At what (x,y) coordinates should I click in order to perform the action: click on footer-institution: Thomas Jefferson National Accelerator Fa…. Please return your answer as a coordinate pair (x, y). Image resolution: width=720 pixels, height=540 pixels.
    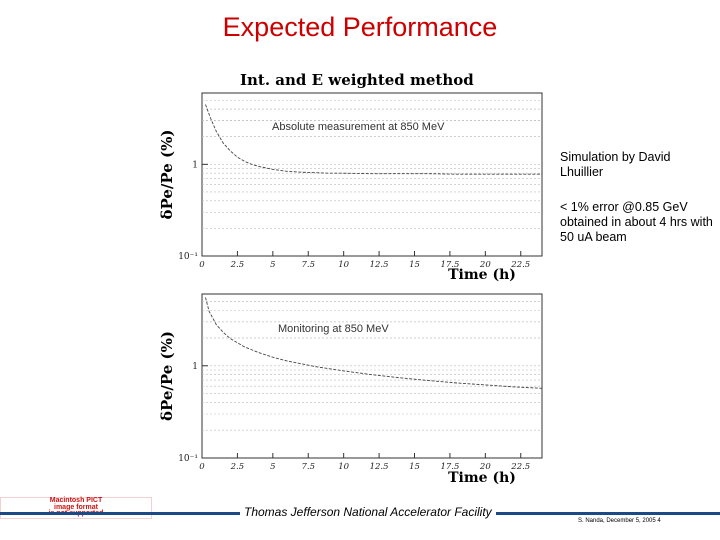
    Looking at the image, I should click on (368, 512).